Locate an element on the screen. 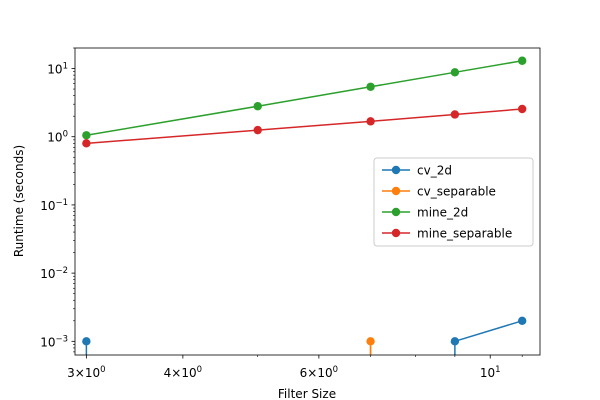 Image resolution: width=600 pixels, height=400 pixels. y-tick-label: 10⁻² is located at coordinates (54, 273).